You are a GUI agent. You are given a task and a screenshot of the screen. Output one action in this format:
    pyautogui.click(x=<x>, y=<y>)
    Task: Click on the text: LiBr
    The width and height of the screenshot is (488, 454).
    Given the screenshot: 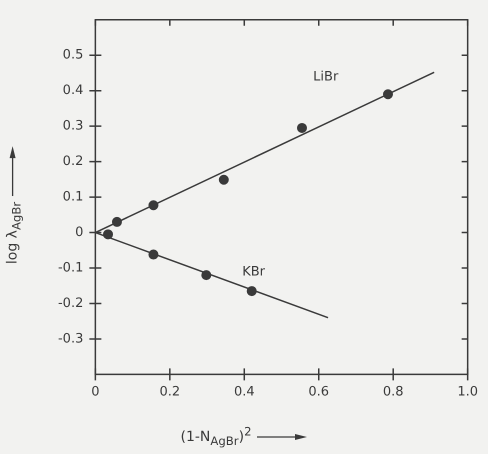 What is the action you would take?
    pyautogui.click(x=326, y=76)
    